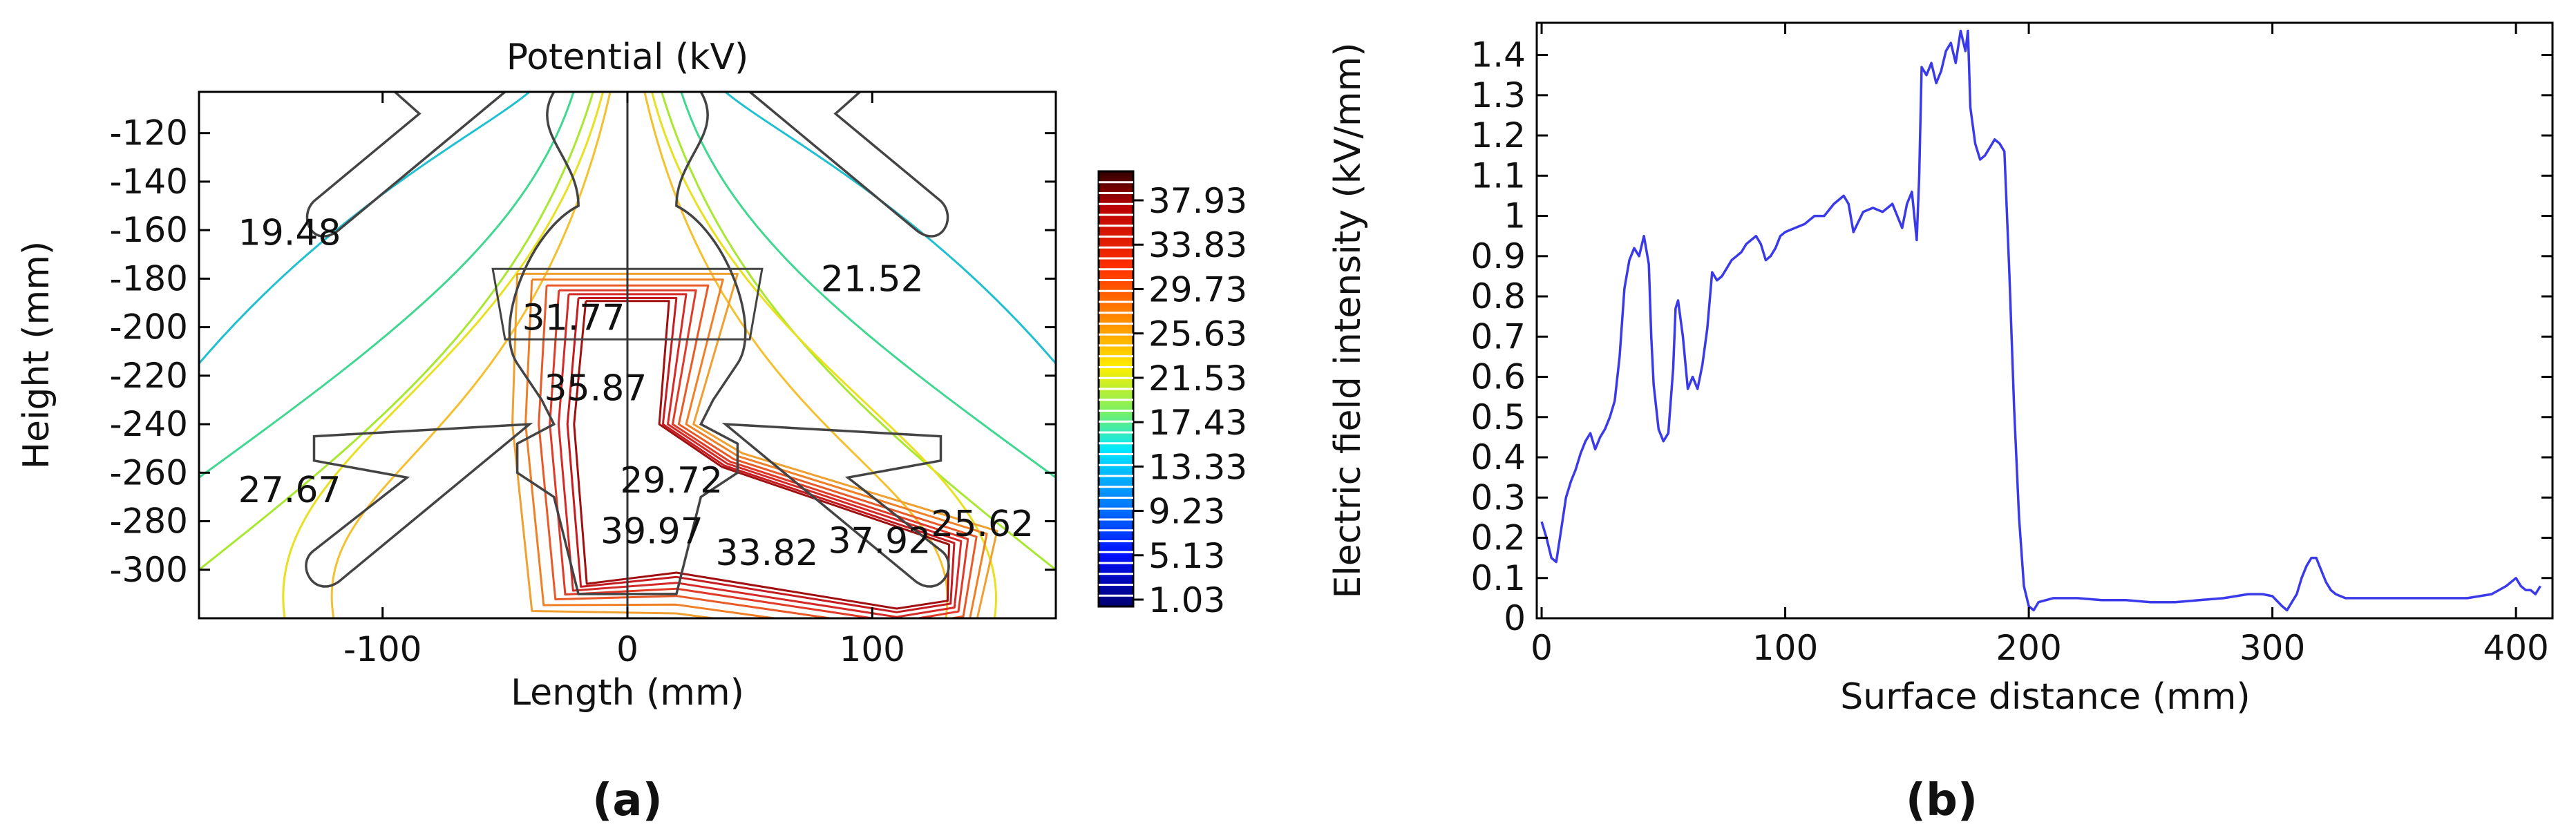  I want to click on x-tick-label-a: -100, so click(382, 649).